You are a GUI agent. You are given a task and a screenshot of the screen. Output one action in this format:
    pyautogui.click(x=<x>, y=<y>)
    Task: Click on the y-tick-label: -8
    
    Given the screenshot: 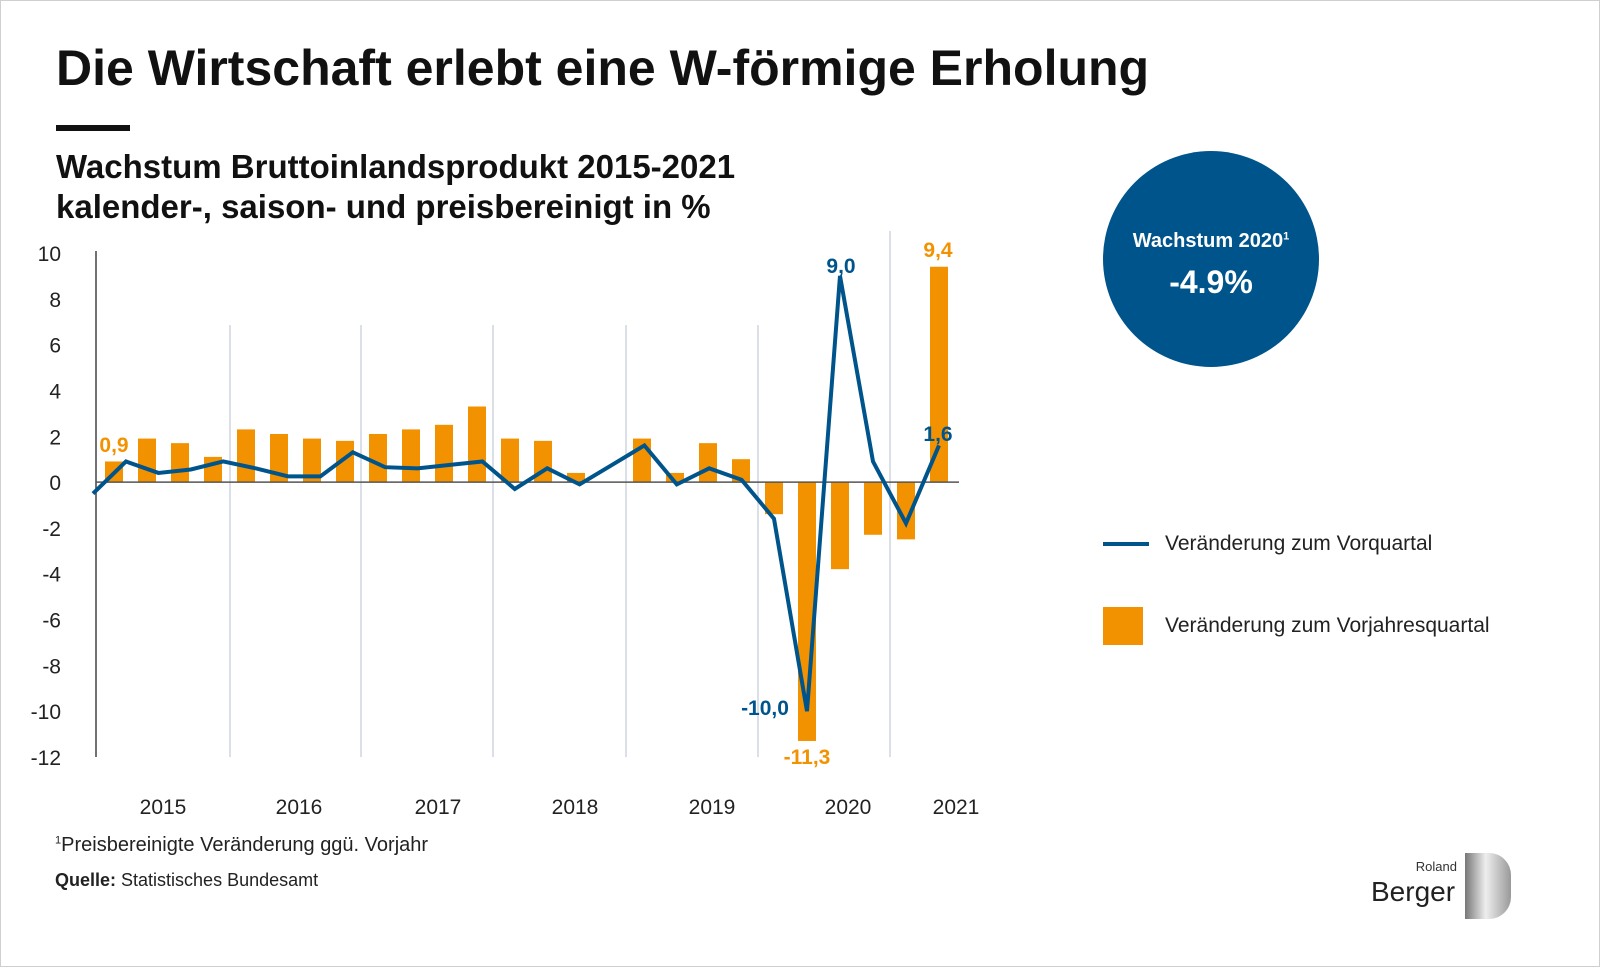 What is the action you would take?
    pyautogui.click(x=51, y=666)
    